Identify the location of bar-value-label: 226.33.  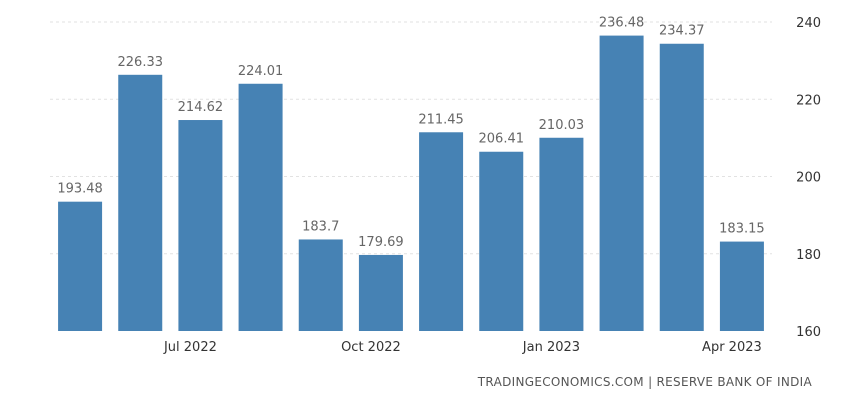
(141, 62).